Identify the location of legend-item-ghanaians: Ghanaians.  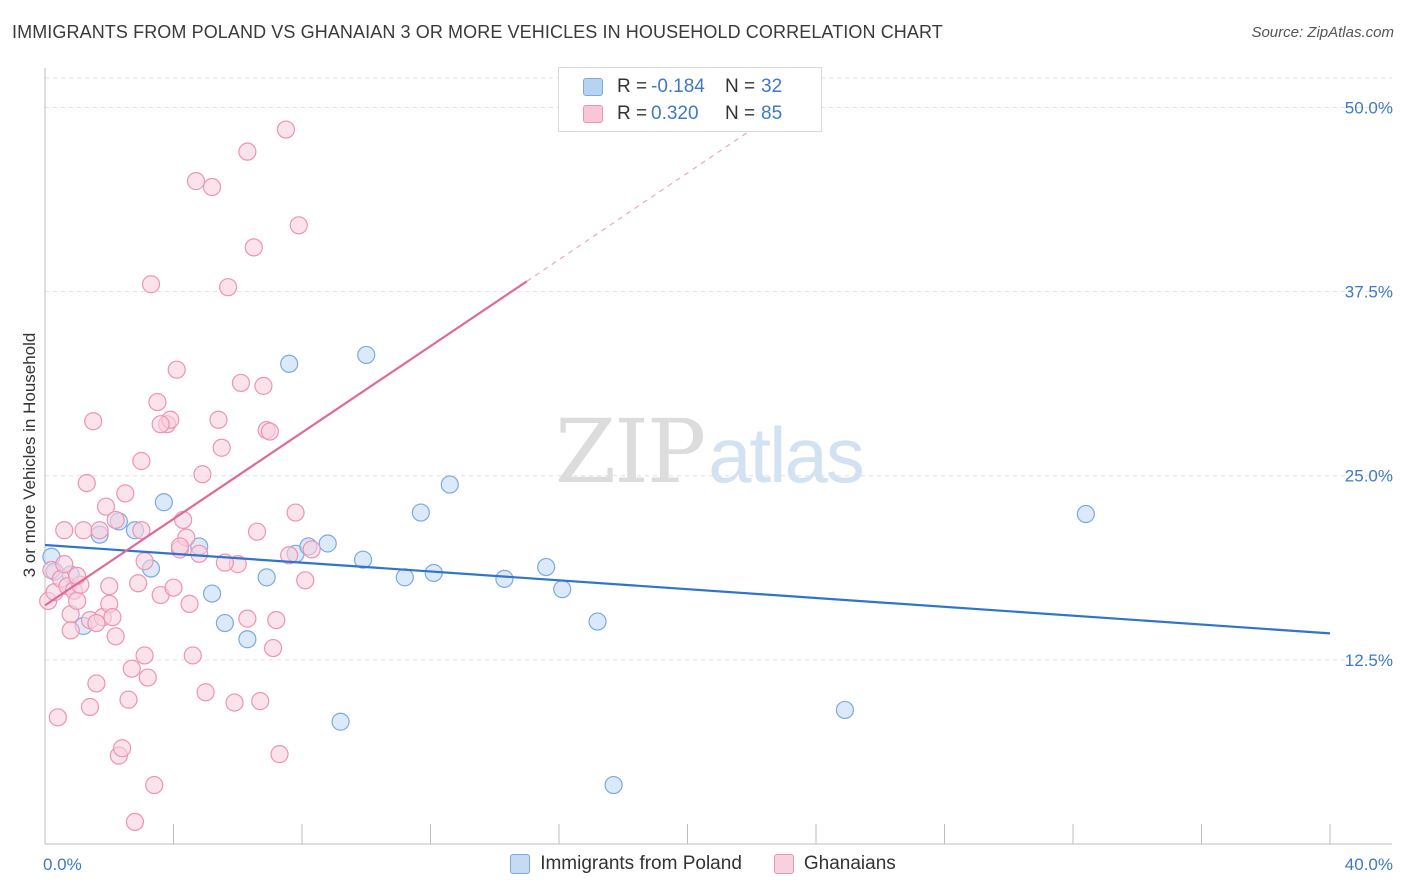
(834, 864).